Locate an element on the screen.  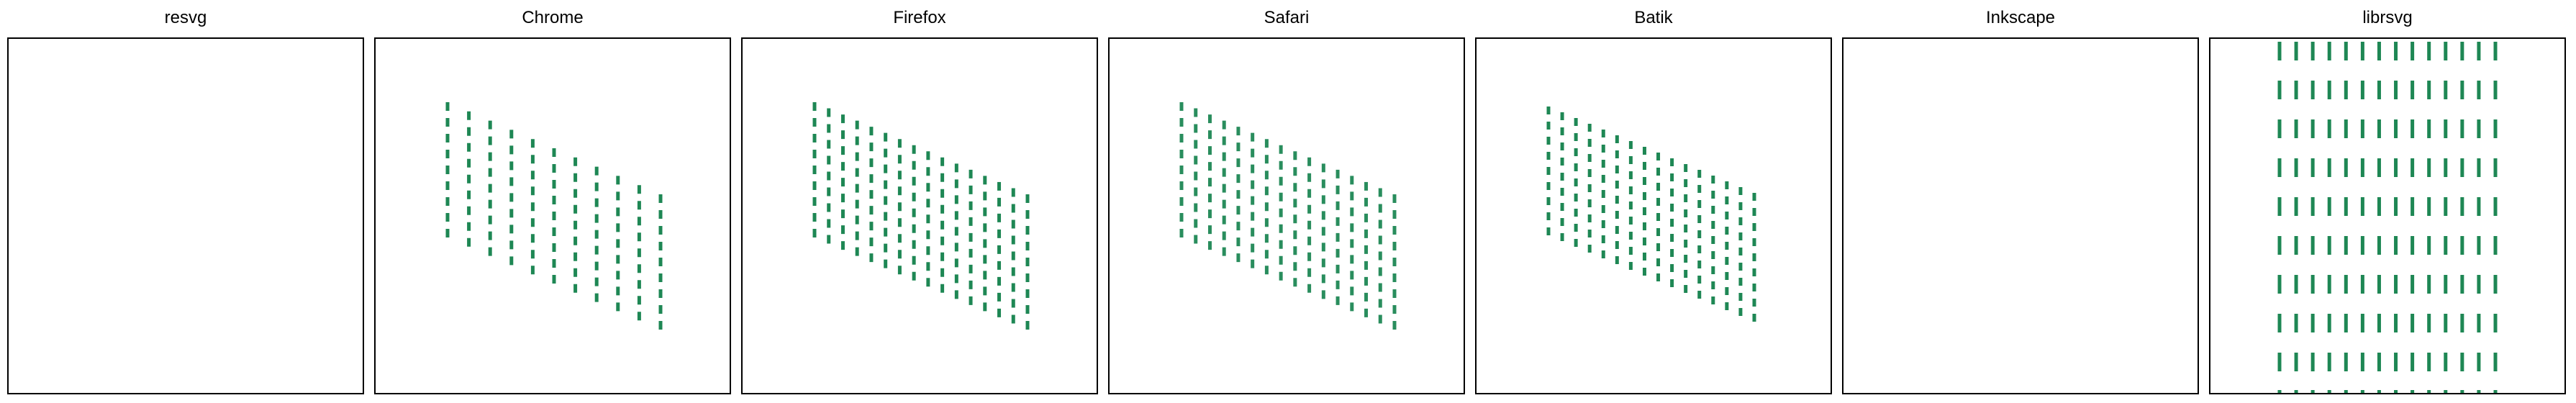
render-frame-librsvg is located at coordinates (2387, 215).